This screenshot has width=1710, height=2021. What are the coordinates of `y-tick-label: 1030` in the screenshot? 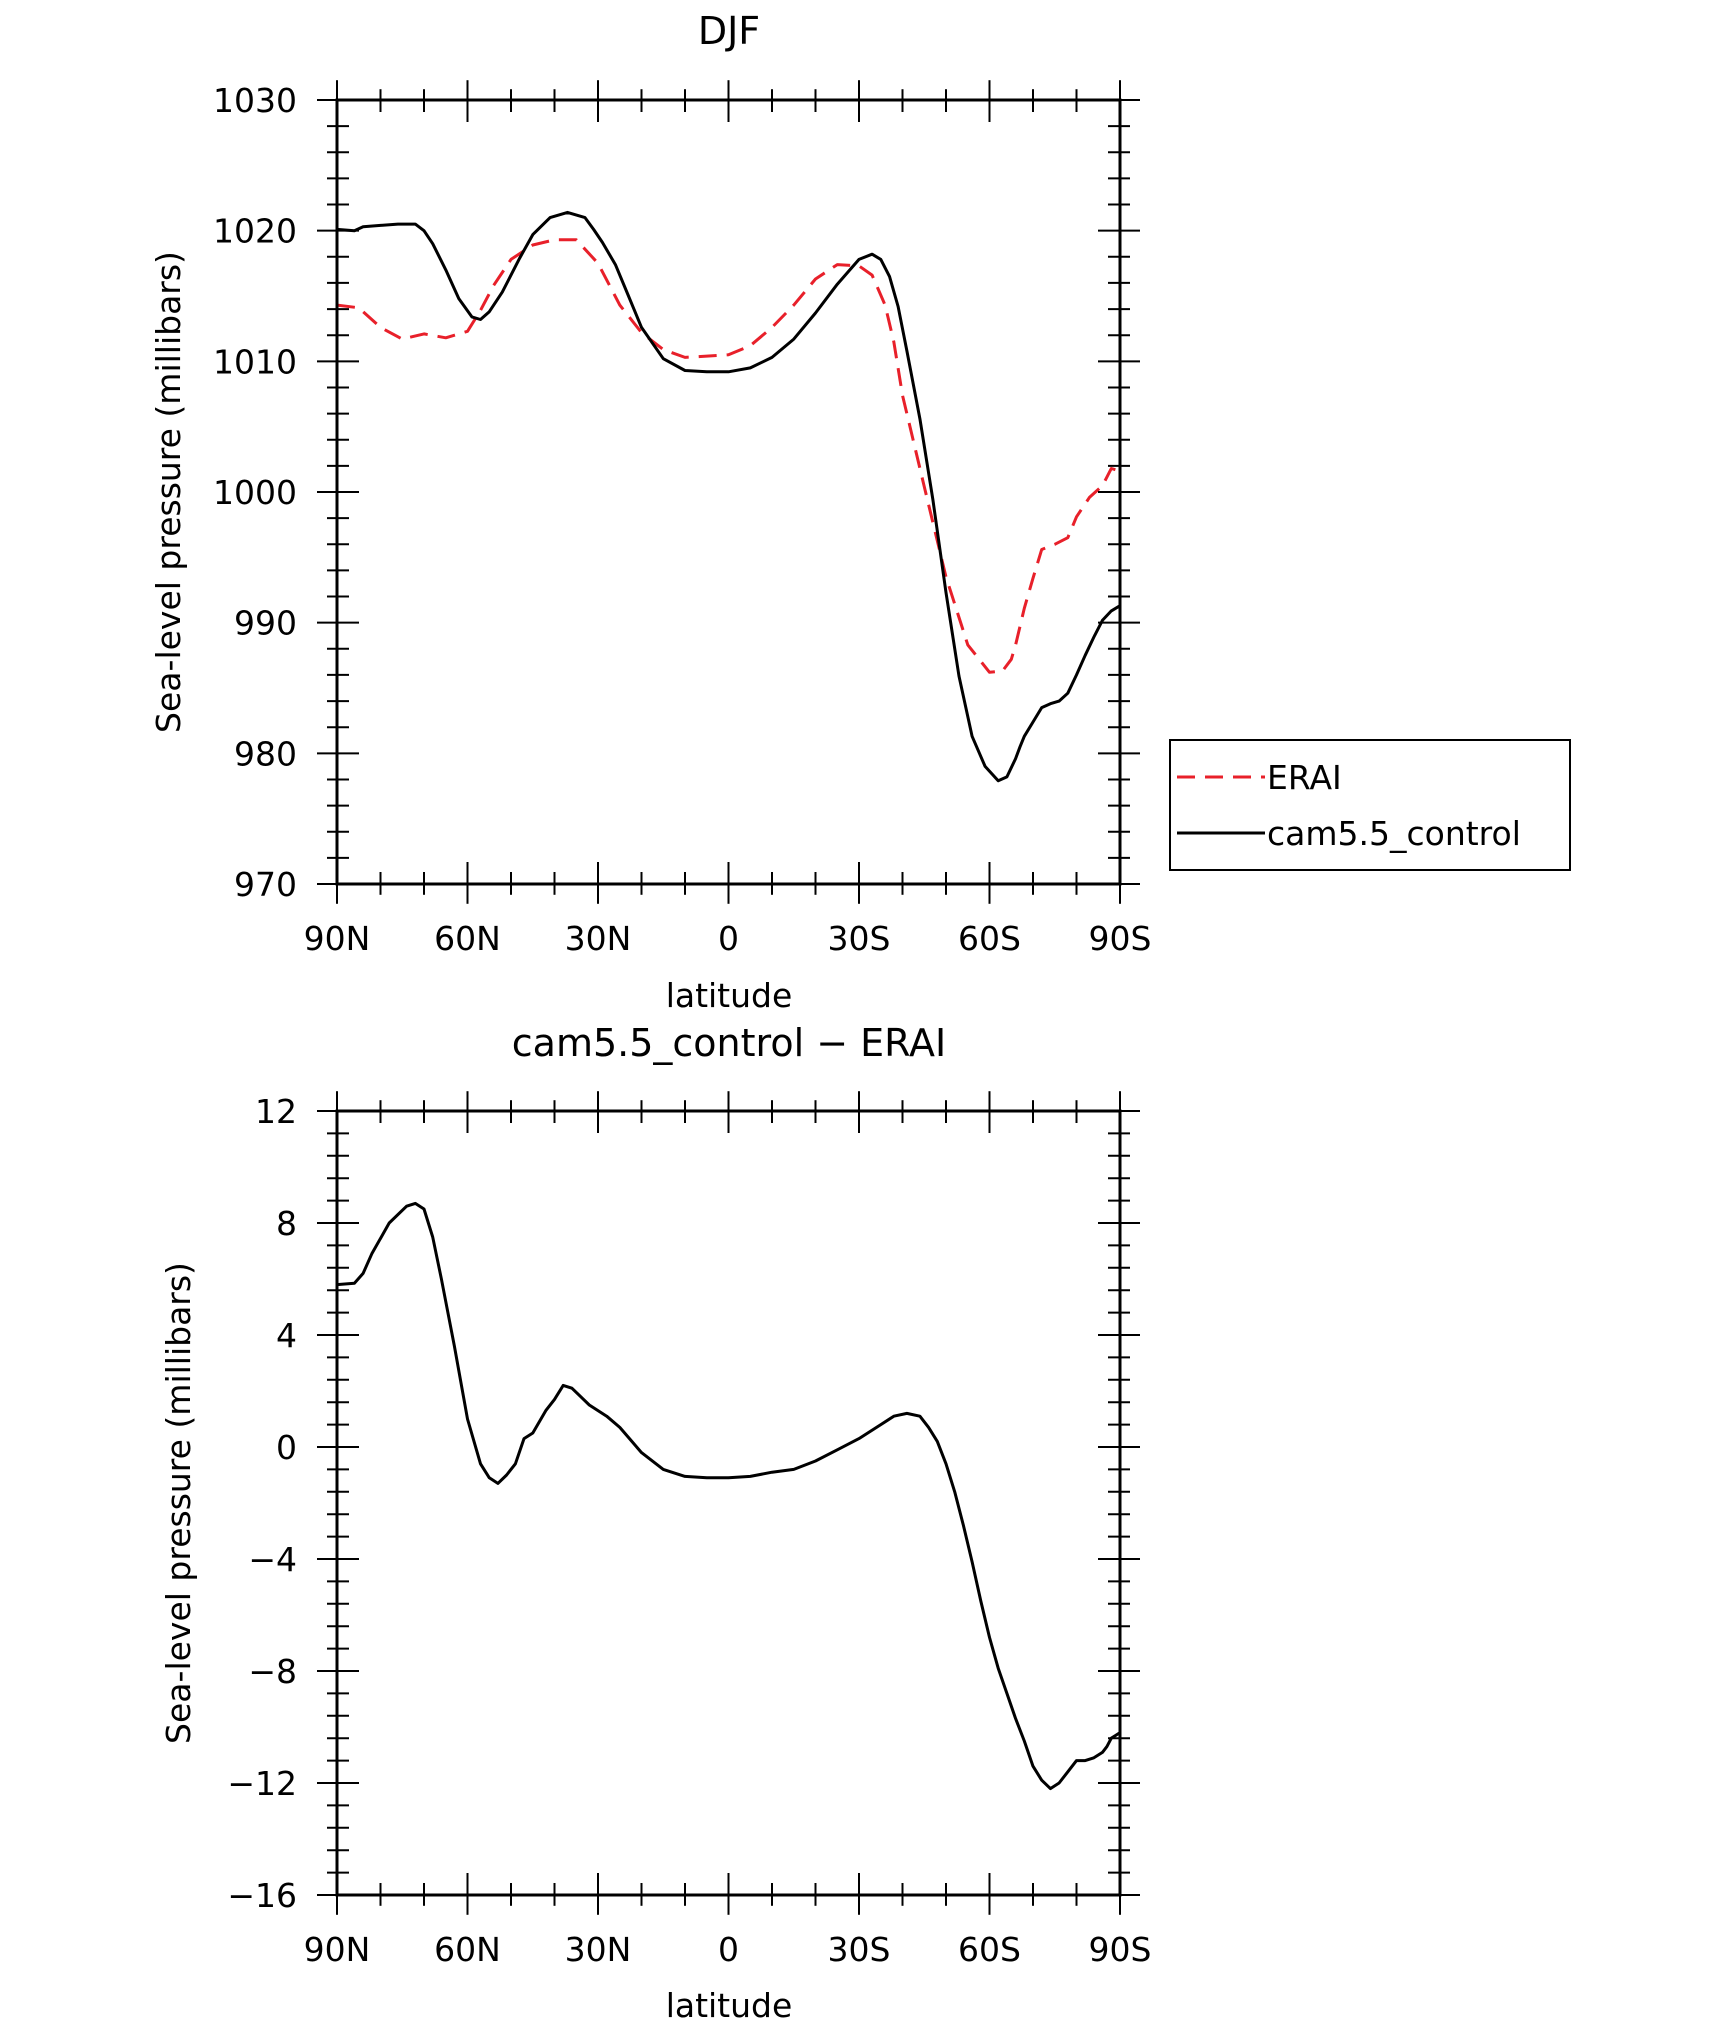 It's located at (255, 100).